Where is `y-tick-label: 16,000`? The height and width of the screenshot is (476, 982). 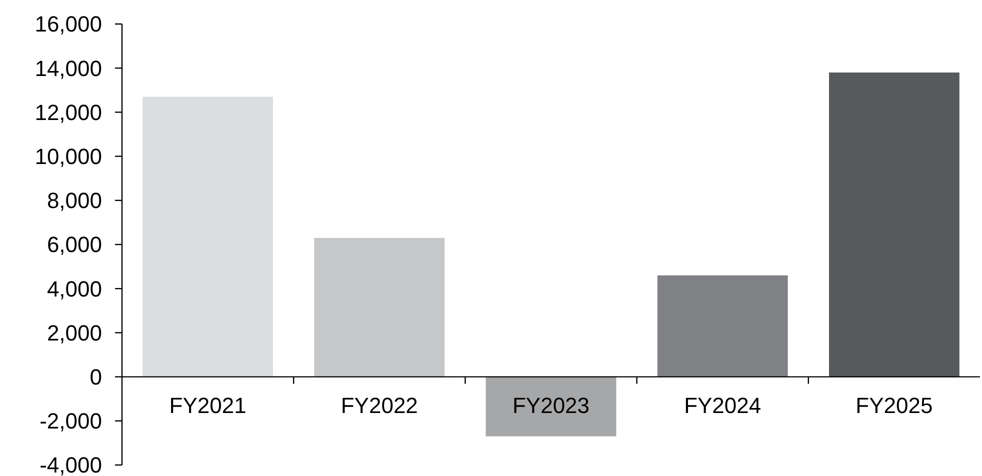 y-tick-label: 16,000 is located at coordinates (68, 24).